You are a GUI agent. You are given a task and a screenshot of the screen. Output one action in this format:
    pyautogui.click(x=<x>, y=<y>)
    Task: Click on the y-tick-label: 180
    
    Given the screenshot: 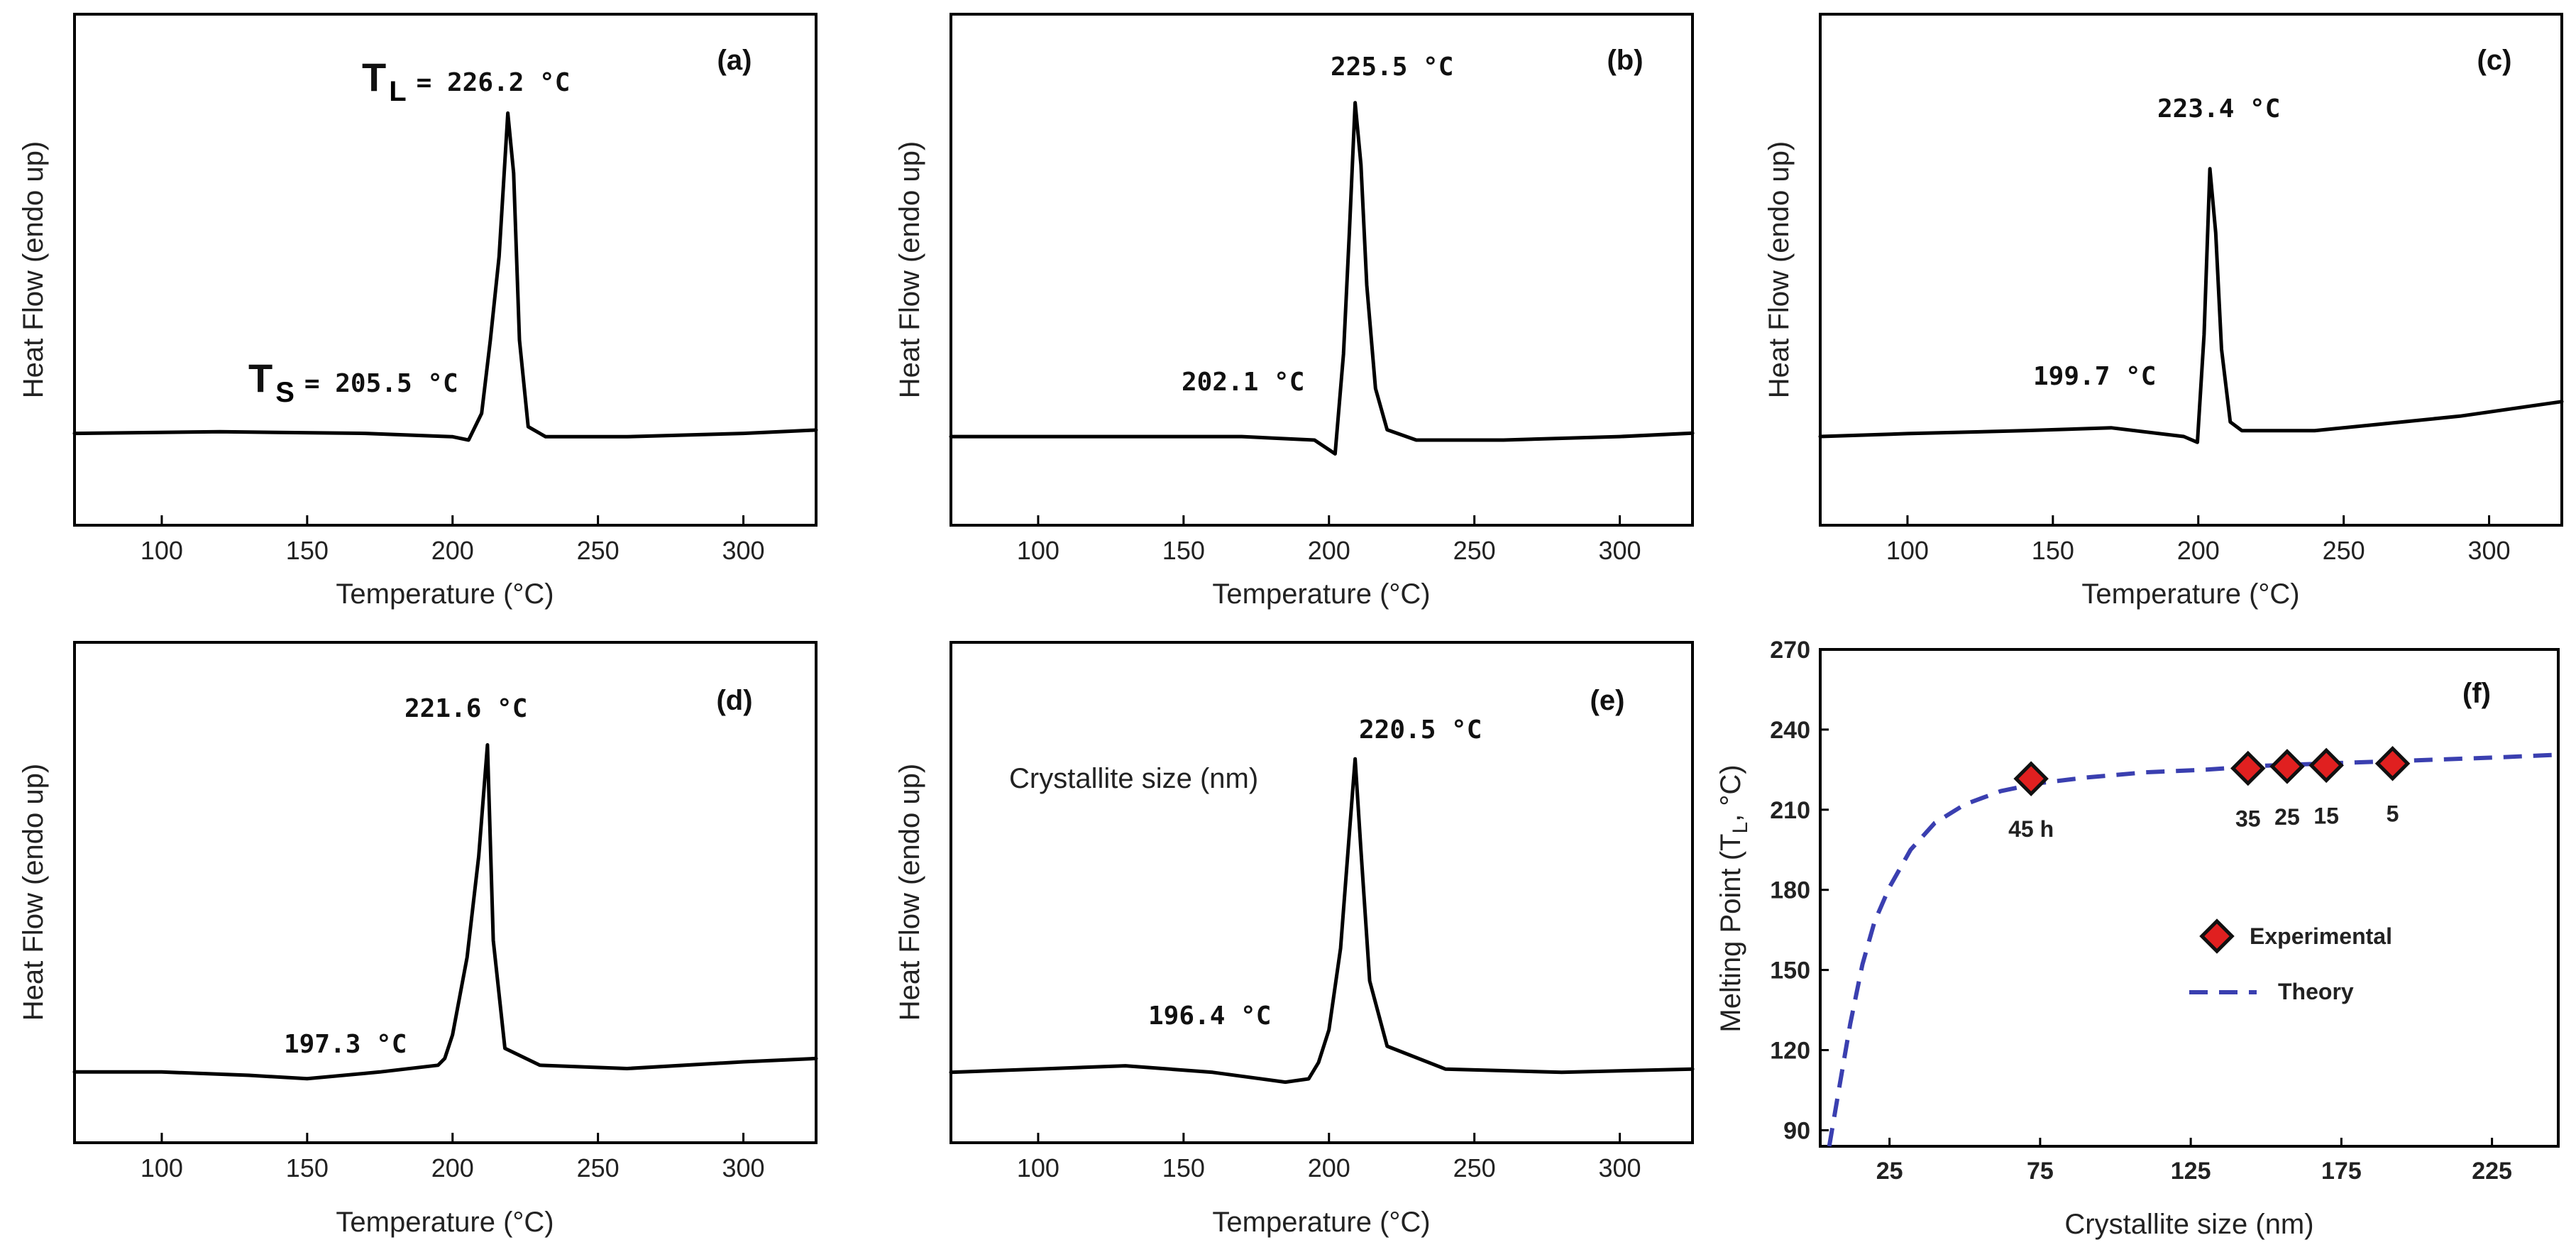 What is the action you would take?
    pyautogui.click(x=1790, y=890)
    